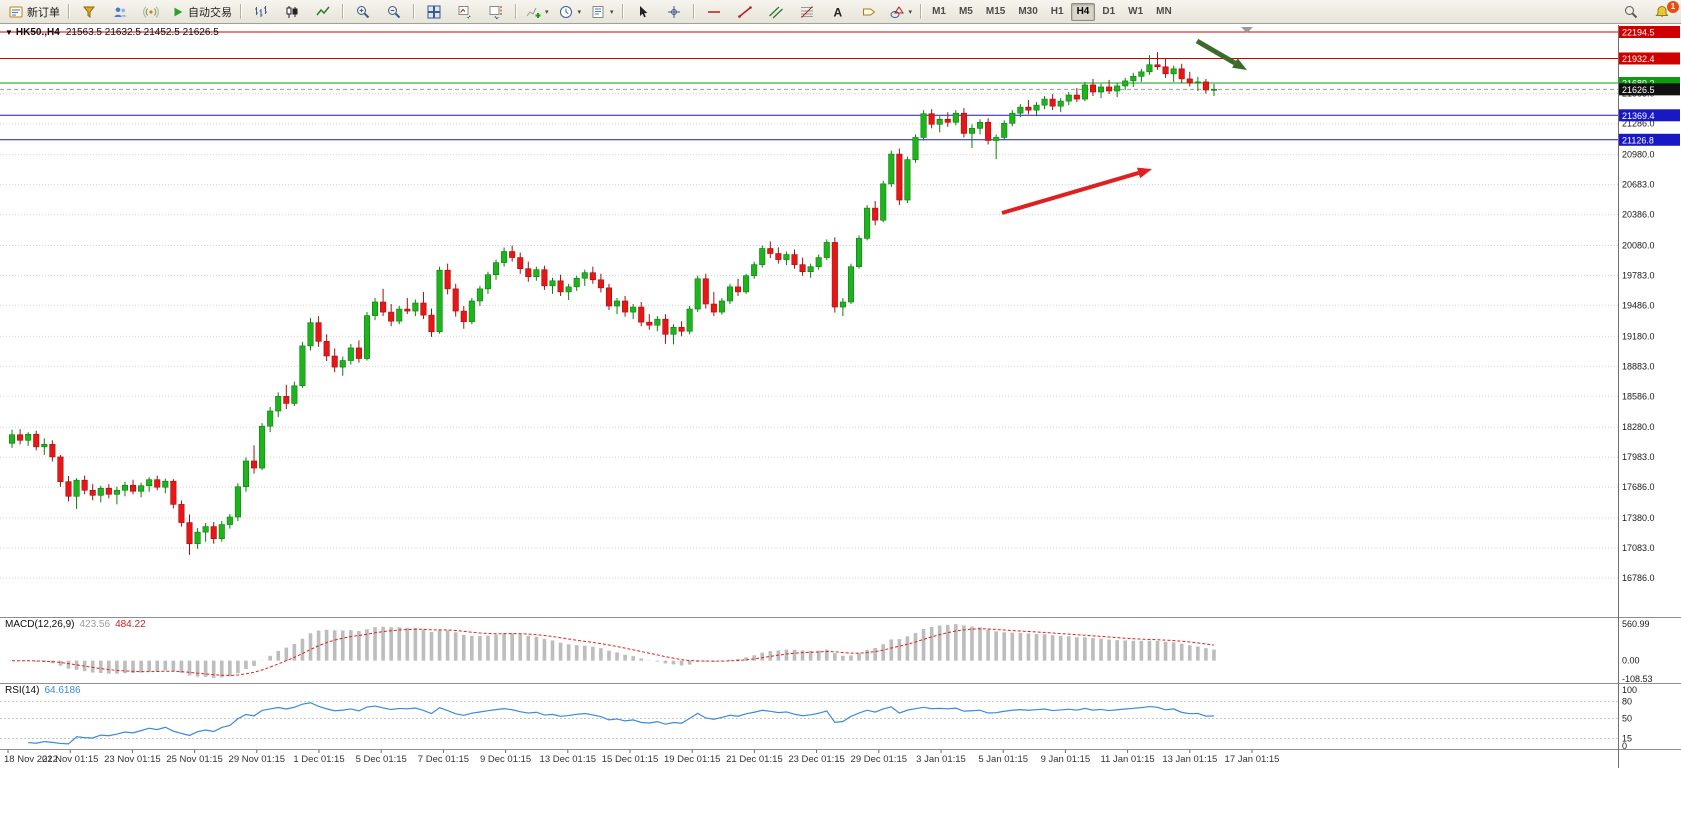  Describe the element at coordinates (630, 759) in the screenshot. I see `time-label: 15 Dec 01:15` at that location.